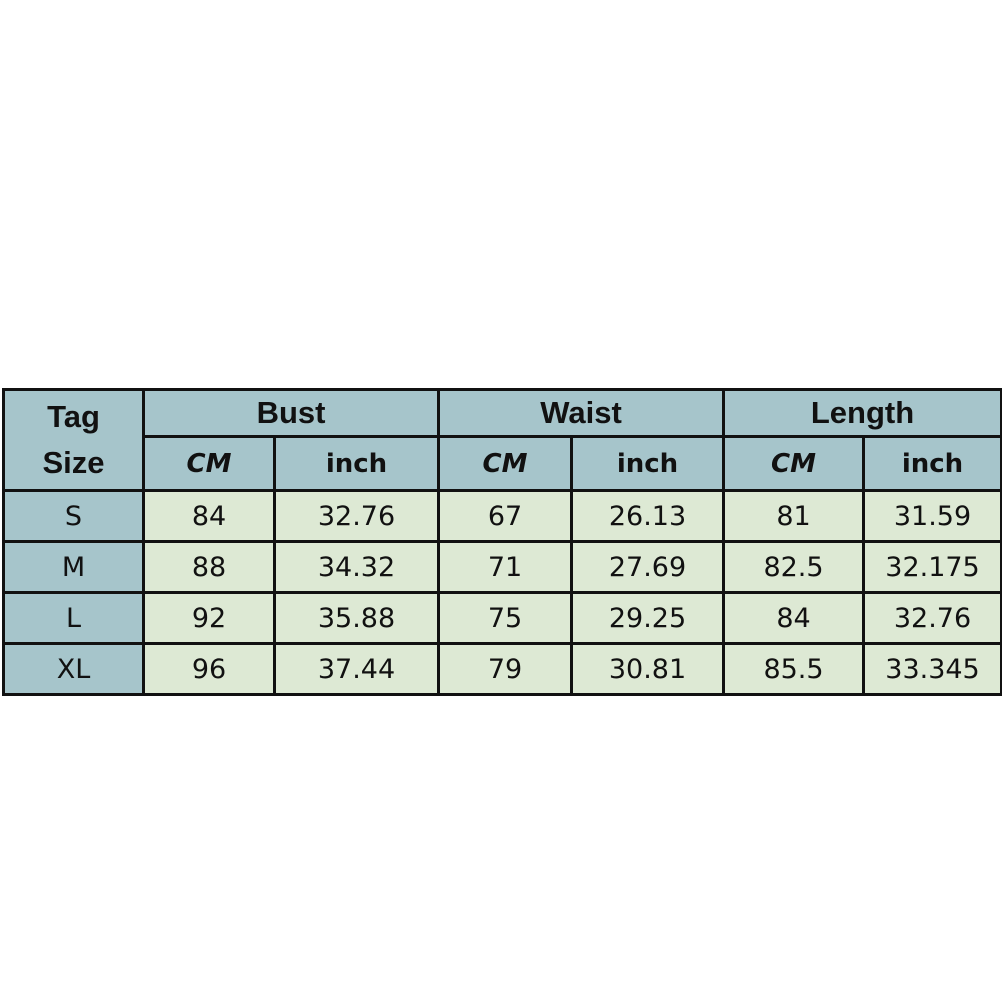 The width and height of the screenshot is (1002, 1002). Describe the element at coordinates (356, 618) in the screenshot. I see `value-cell: 35.88` at that location.